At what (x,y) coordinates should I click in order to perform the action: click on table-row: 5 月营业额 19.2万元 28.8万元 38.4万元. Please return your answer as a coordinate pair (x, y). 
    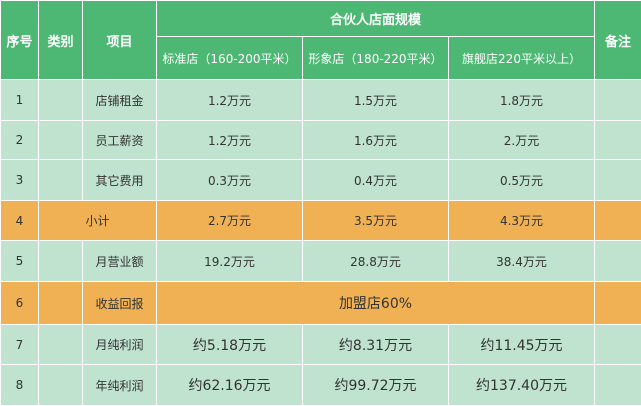
    Looking at the image, I should click on (321, 261).